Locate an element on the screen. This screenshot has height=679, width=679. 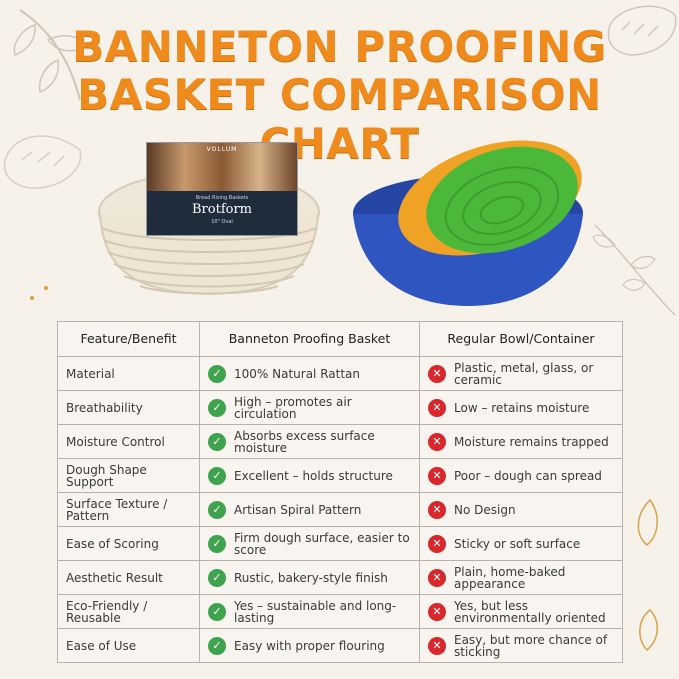
plastic-bowls-image is located at coordinates (472, 223).